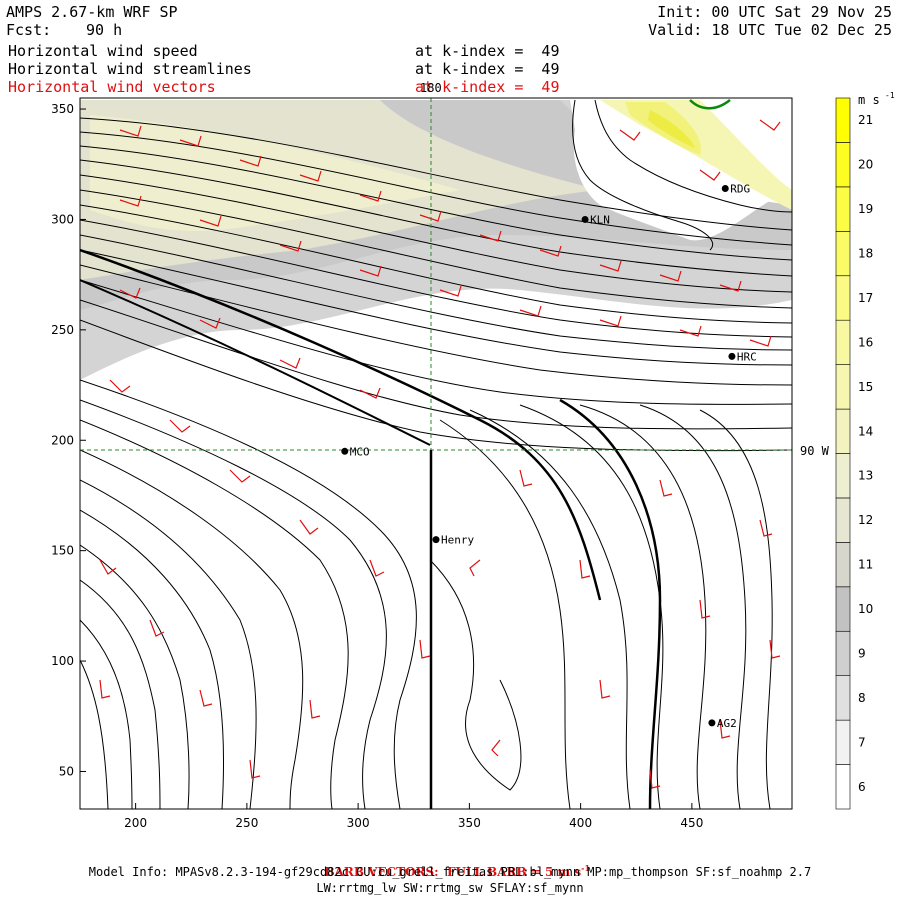  I want to click on colorbar-label: 8, so click(862, 698).